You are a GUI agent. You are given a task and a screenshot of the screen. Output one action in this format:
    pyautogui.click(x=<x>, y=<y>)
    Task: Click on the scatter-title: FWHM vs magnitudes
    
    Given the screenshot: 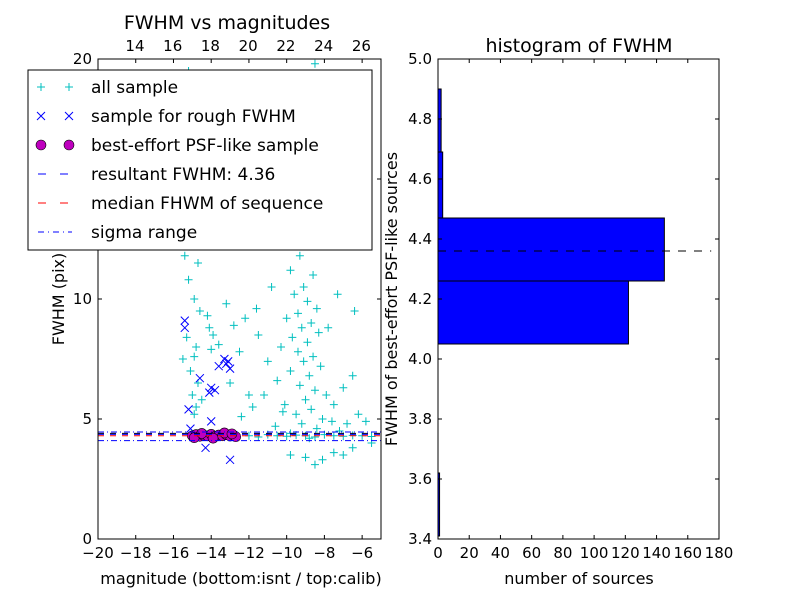 What is the action you would take?
    pyautogui.click(x=227, y=23)
    